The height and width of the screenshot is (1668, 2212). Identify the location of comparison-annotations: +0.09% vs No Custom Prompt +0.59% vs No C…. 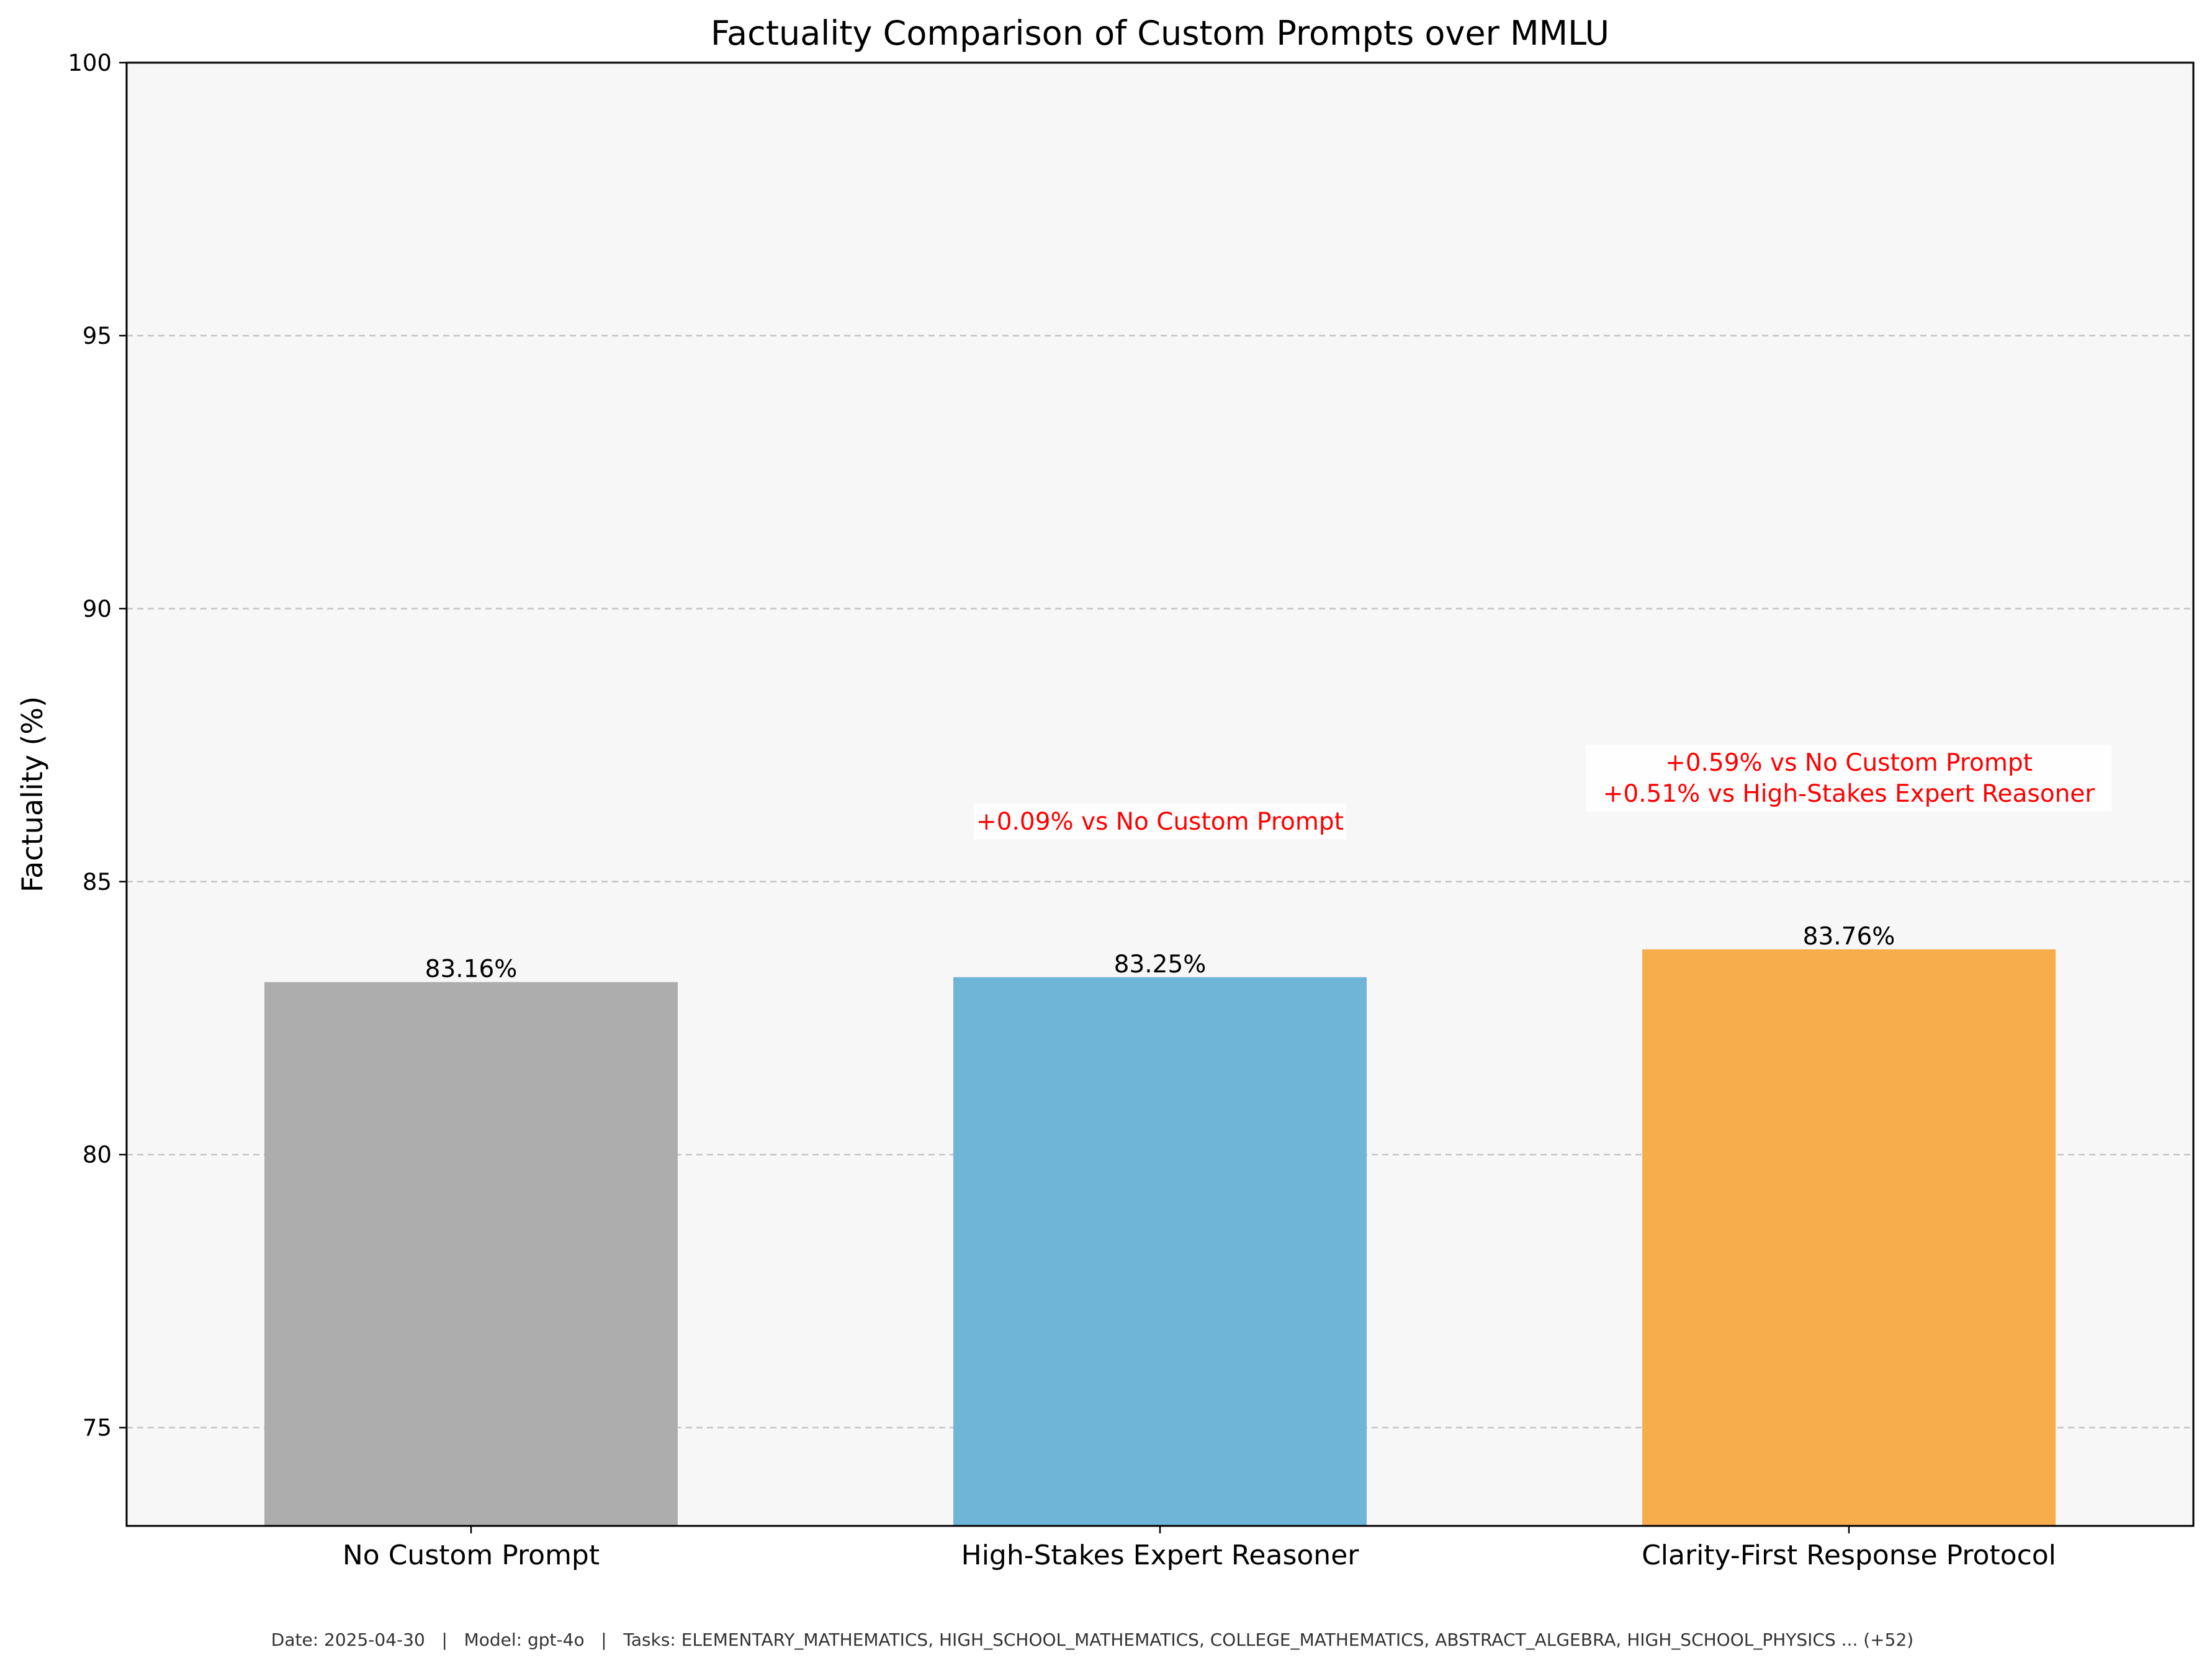
(1542, 792).